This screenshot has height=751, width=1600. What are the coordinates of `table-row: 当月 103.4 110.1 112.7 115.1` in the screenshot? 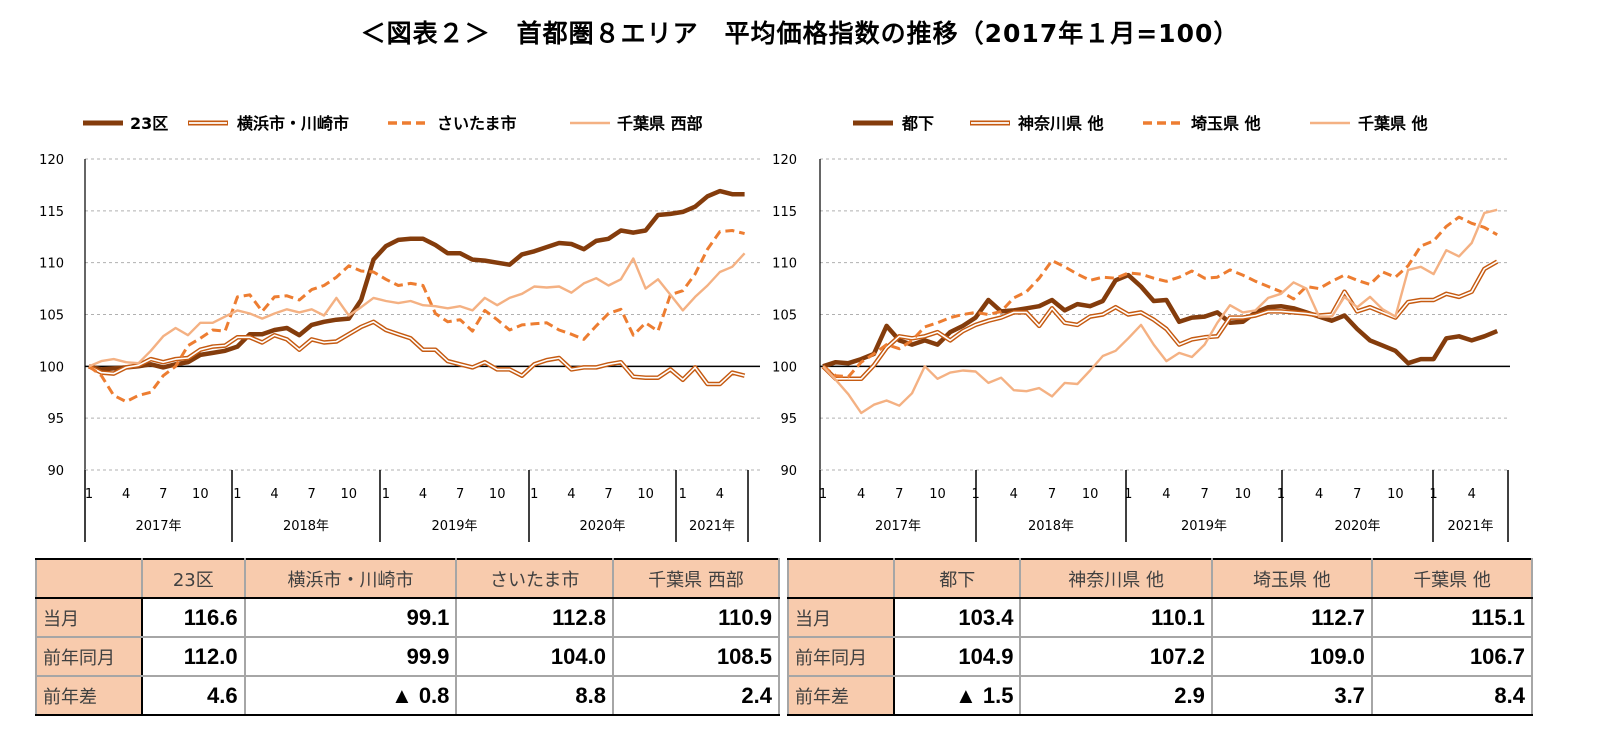 It's located at (1160, 617).